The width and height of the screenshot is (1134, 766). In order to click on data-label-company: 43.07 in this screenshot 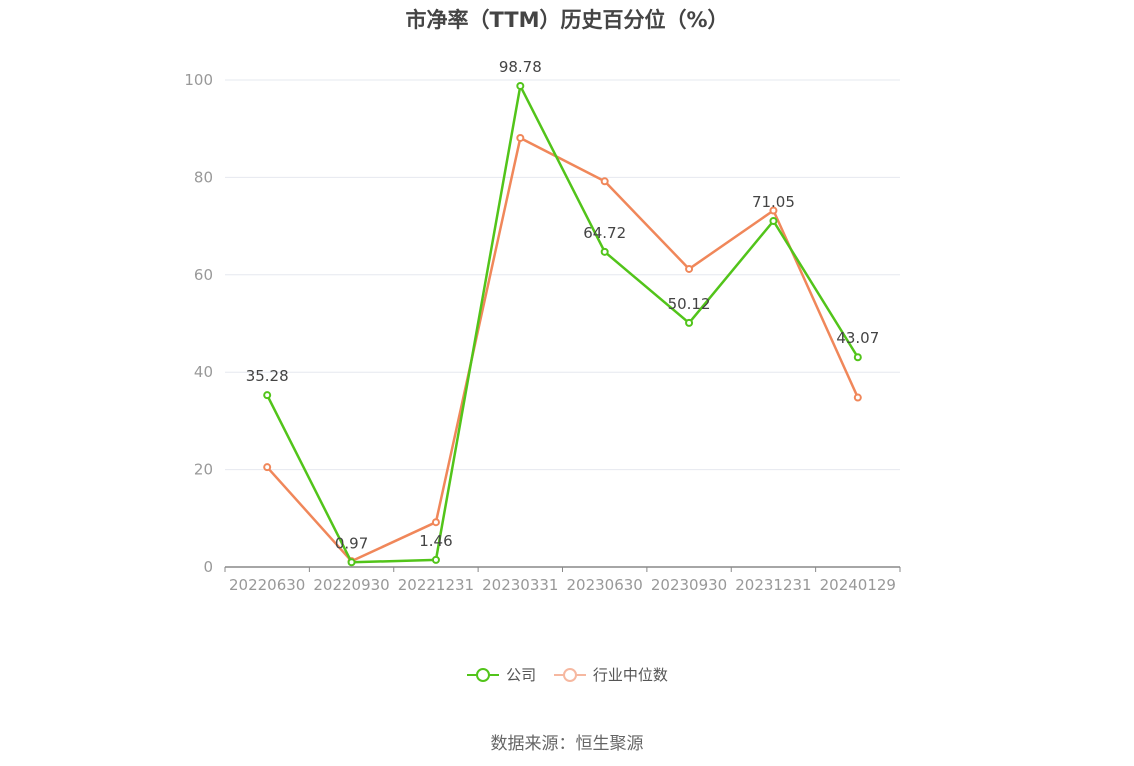, I will do `click(857, 338)`.